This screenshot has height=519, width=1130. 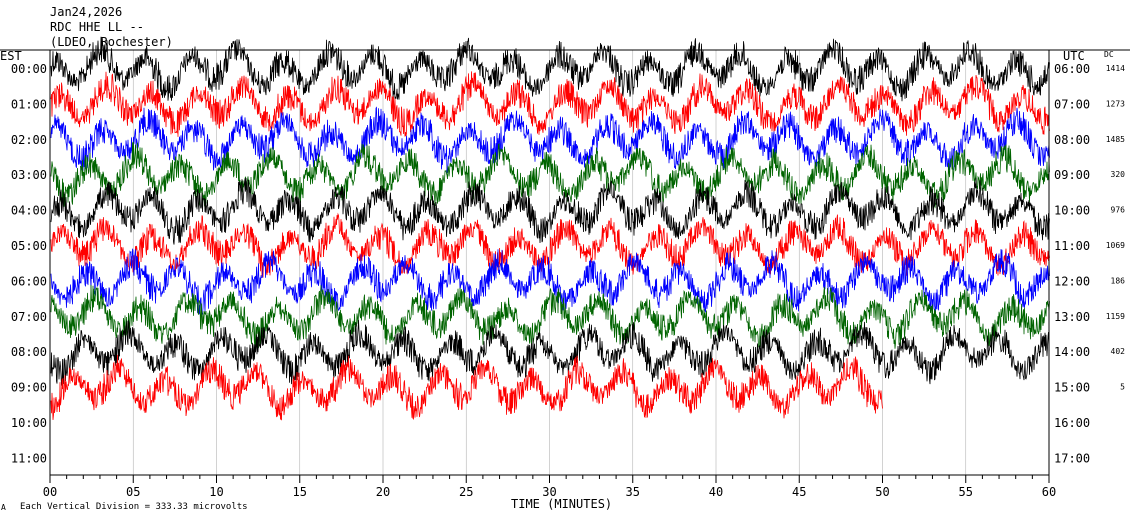 What do you see at coordinates (1072, 69) in the screenshot?
I see `utc-label-0600: 06:00` at bounding box center [1072, 69].